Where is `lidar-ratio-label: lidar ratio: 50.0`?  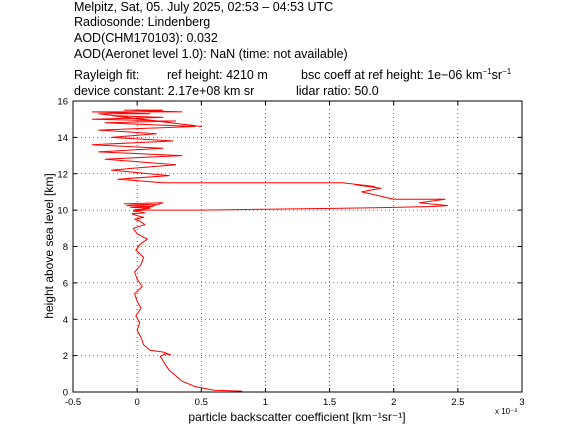
lidar-ratio-label: lidar ratio: 50.0 is located at coordinates (337, 91).